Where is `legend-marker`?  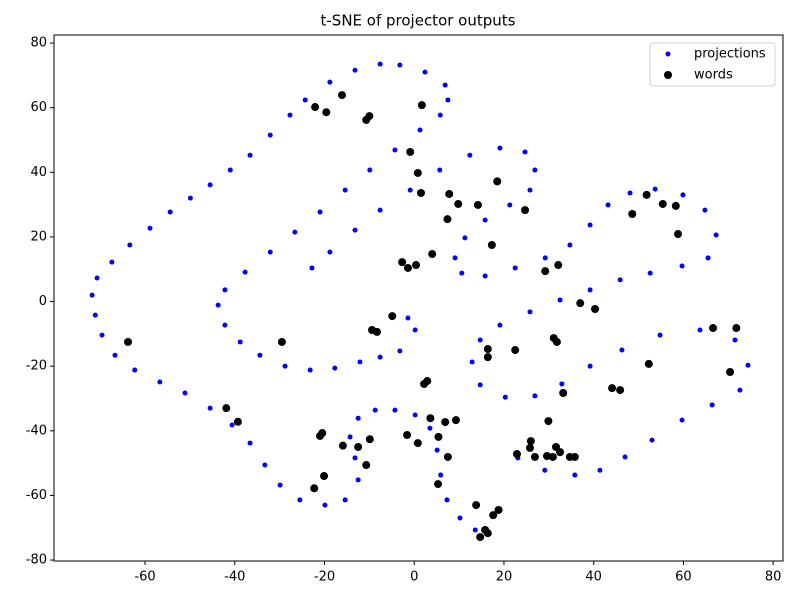
legend-marker is located at coordinates (668, 54).